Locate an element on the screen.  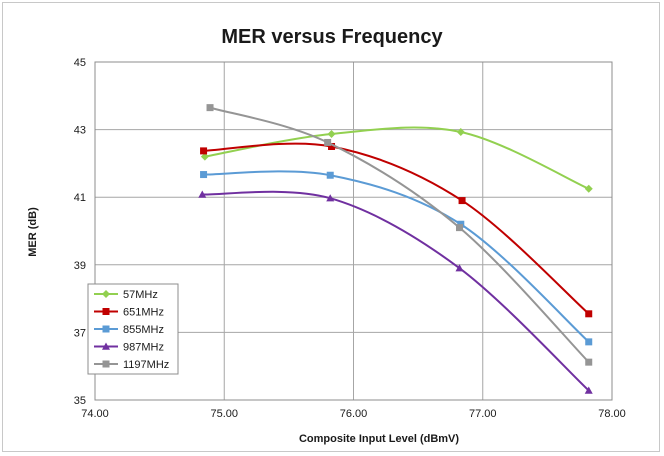
legend-label: 987MHz is located at coordinates (143, 348).